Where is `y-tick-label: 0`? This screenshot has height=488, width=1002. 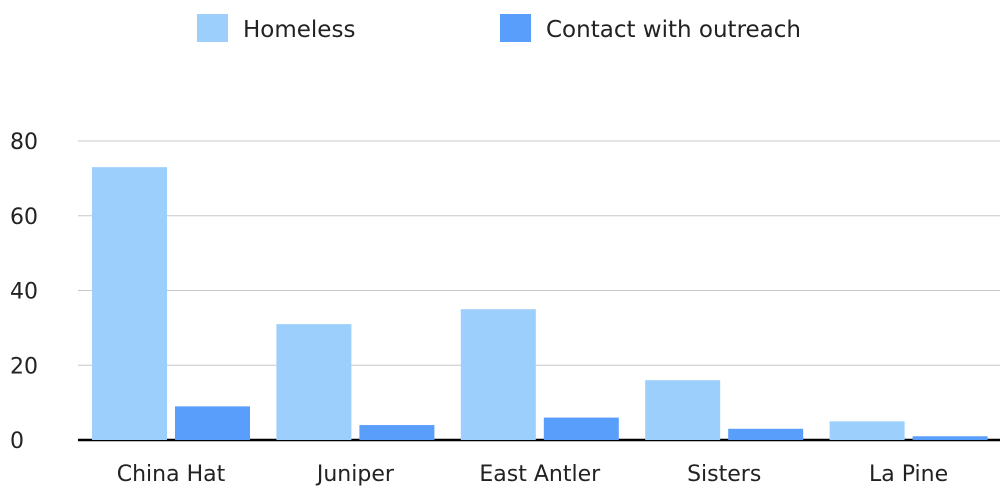 y-tick-label: 0 is located at coordinates (17, 441).